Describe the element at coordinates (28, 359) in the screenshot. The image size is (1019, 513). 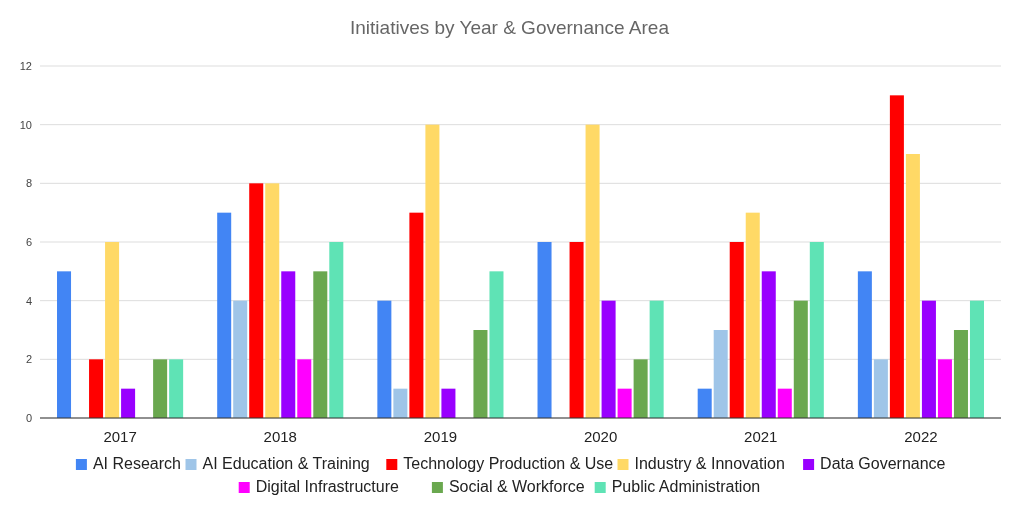
I see `y-tick-label: 2` at that location.